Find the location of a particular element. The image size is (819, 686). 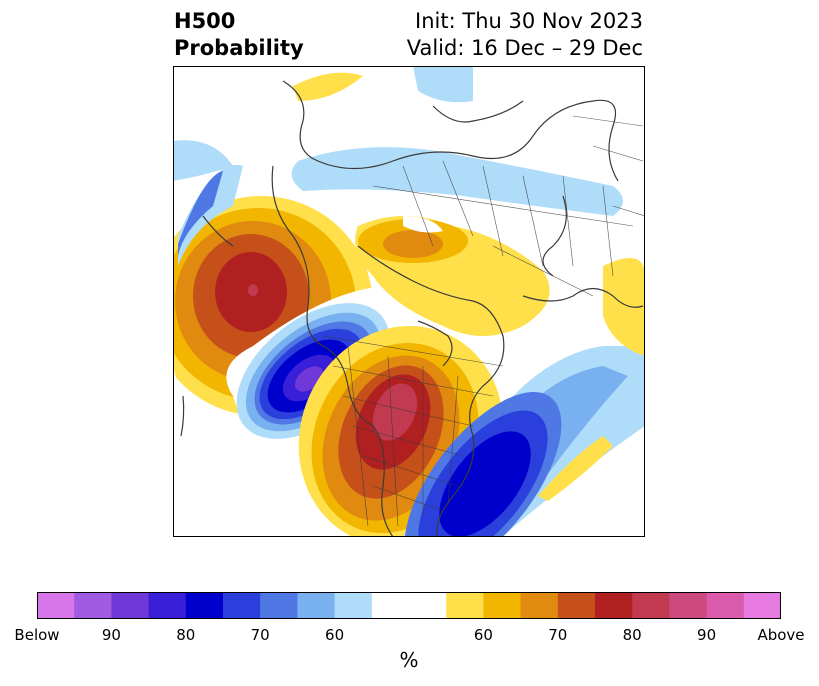

atlantic-warm-streak is located at coordinates (575, 468).